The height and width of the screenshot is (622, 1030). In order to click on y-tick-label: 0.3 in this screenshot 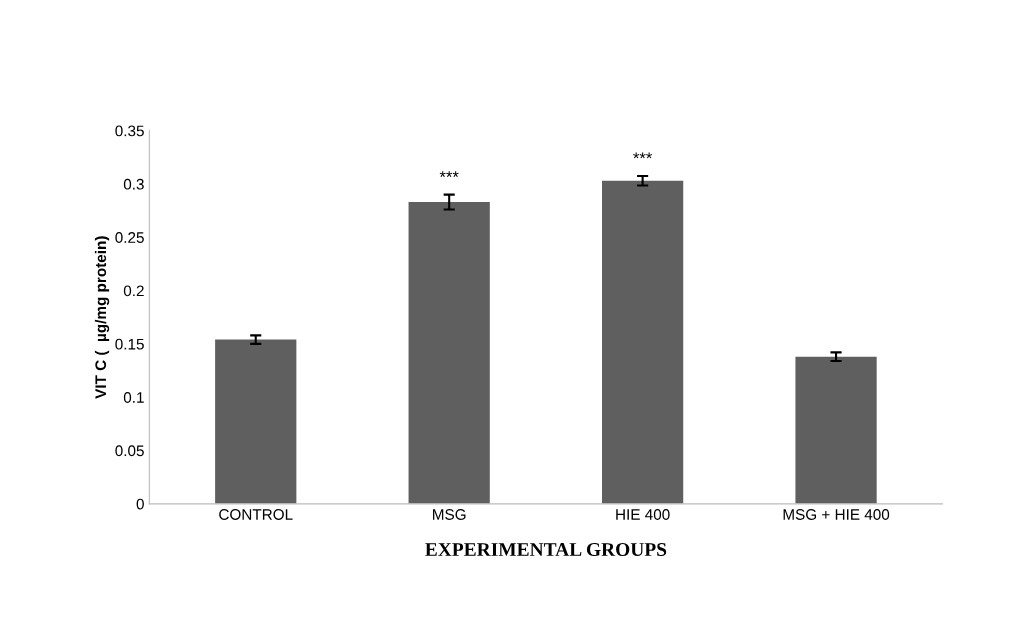, I will do `click(133, 184)`.